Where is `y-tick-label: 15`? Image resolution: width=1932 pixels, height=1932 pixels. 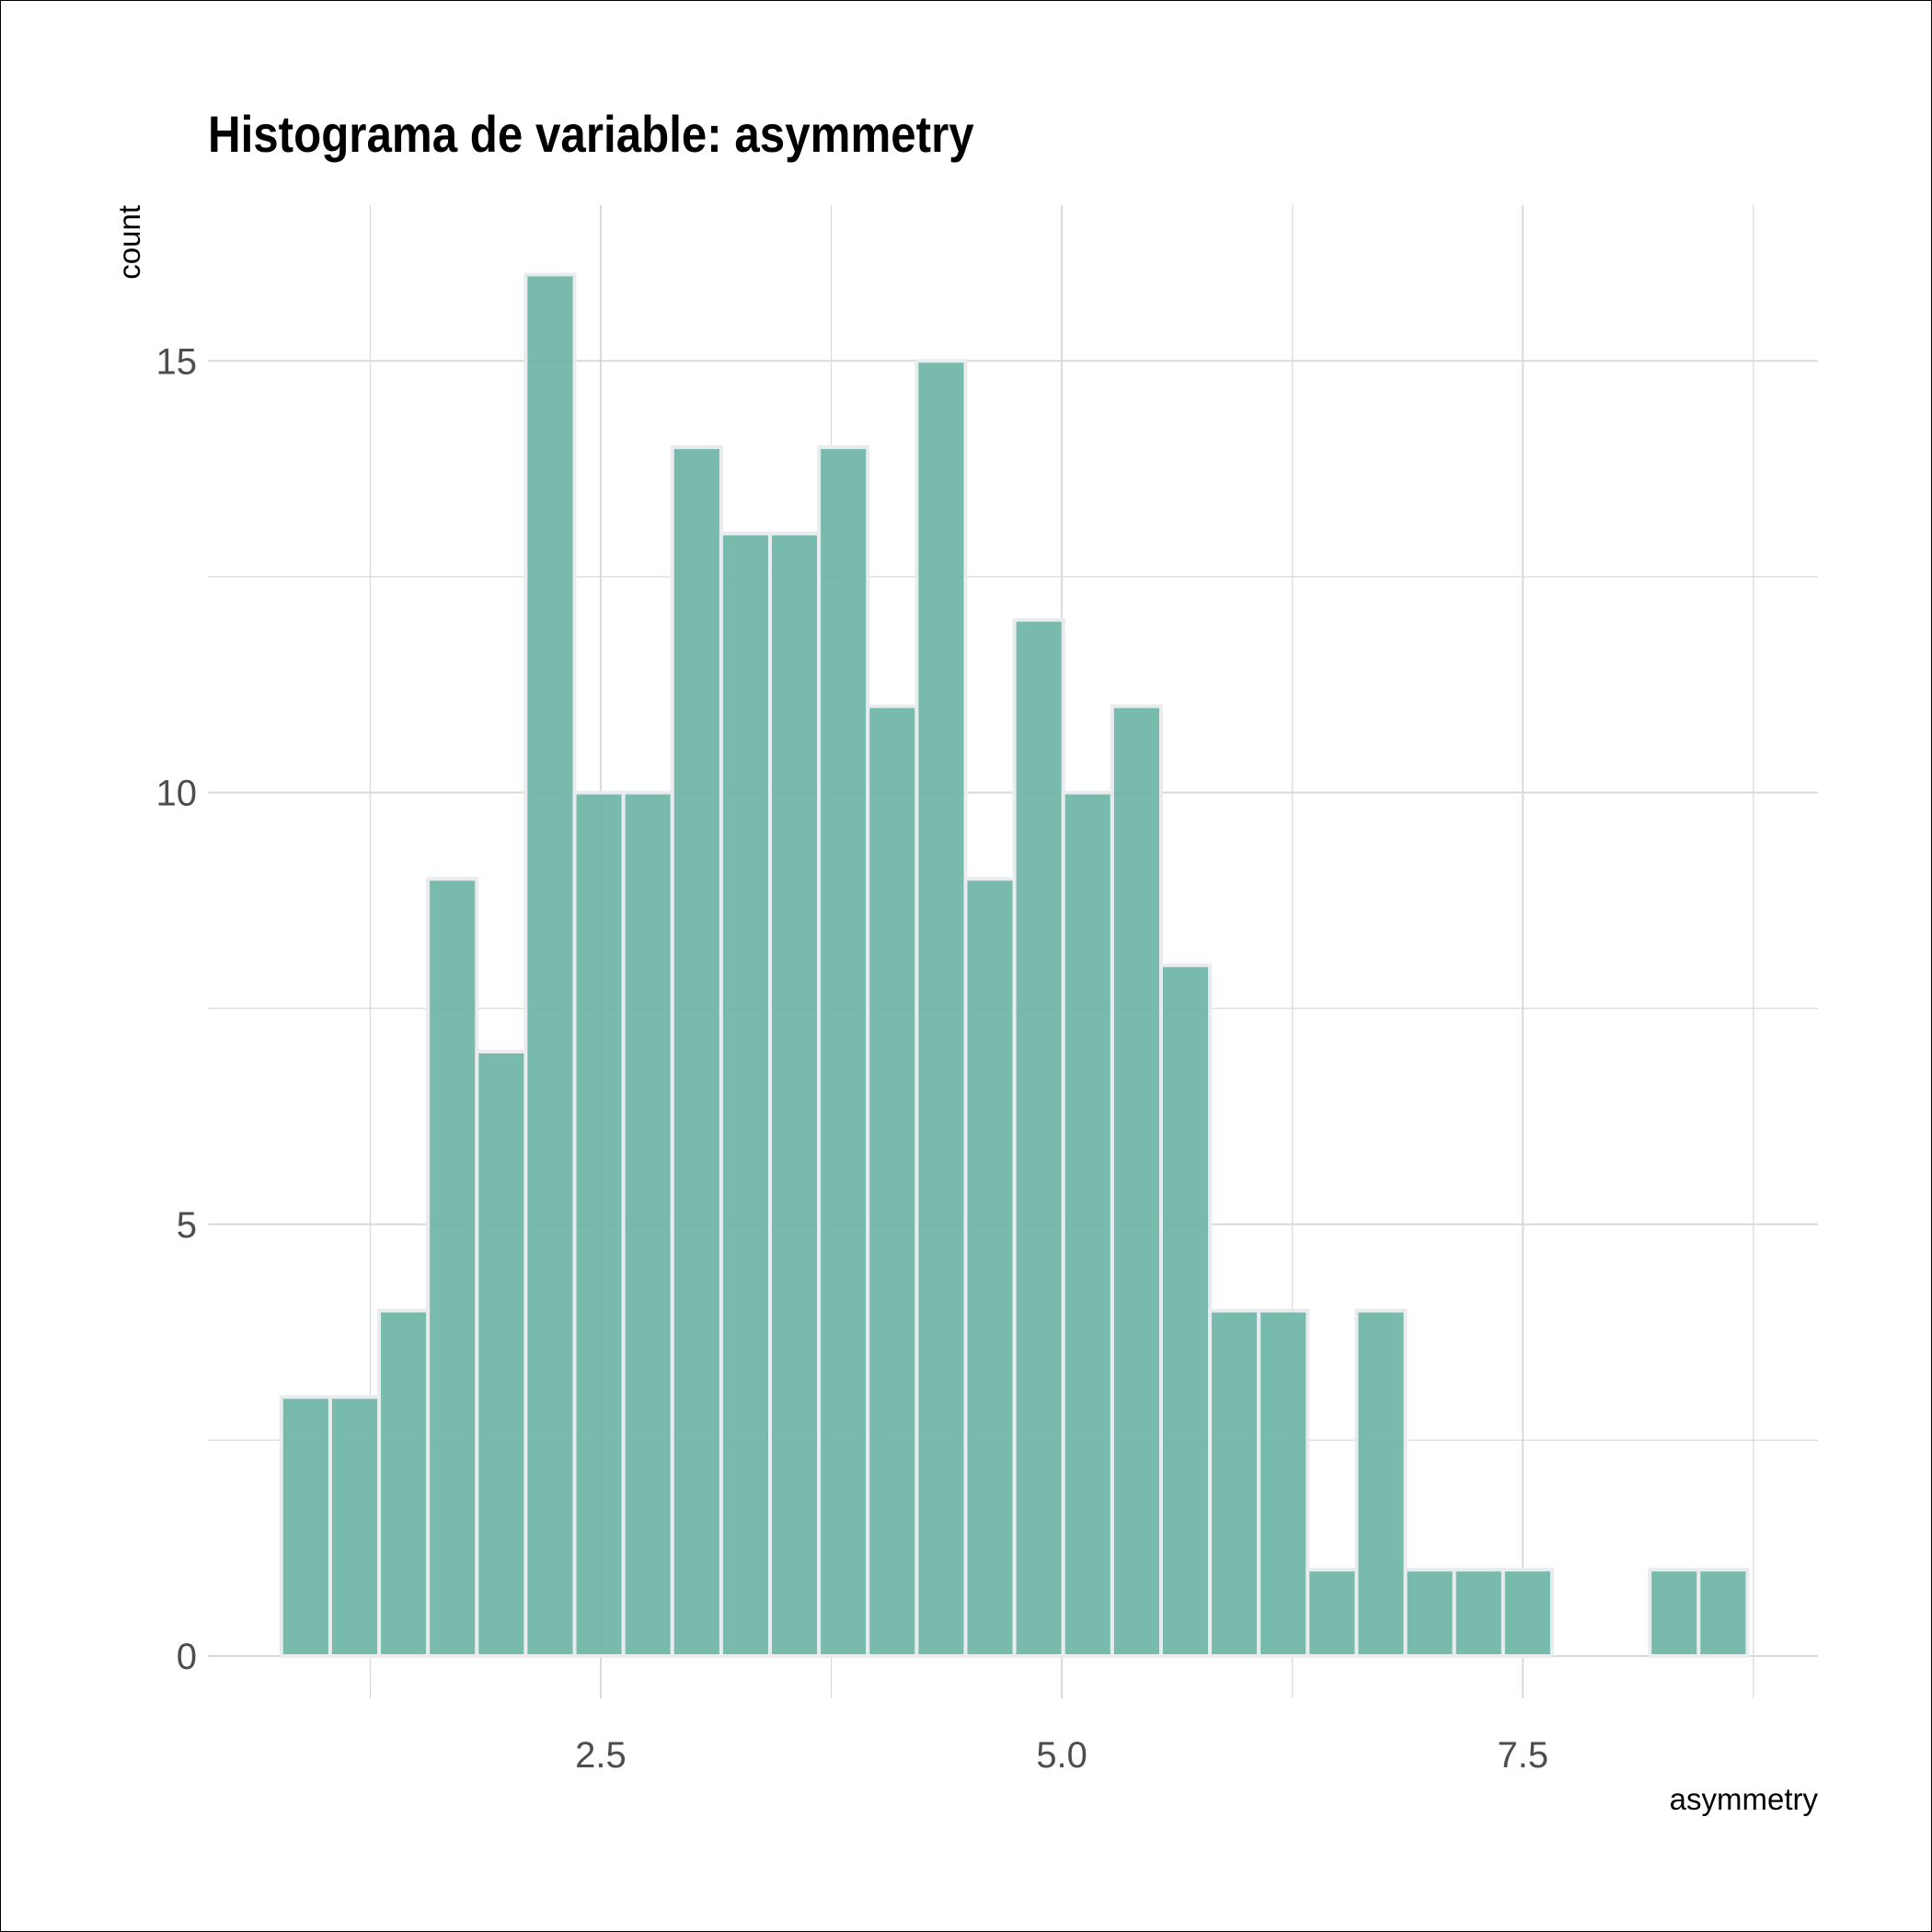
y-tick-label: 15 is located at coordinates (177, 361).